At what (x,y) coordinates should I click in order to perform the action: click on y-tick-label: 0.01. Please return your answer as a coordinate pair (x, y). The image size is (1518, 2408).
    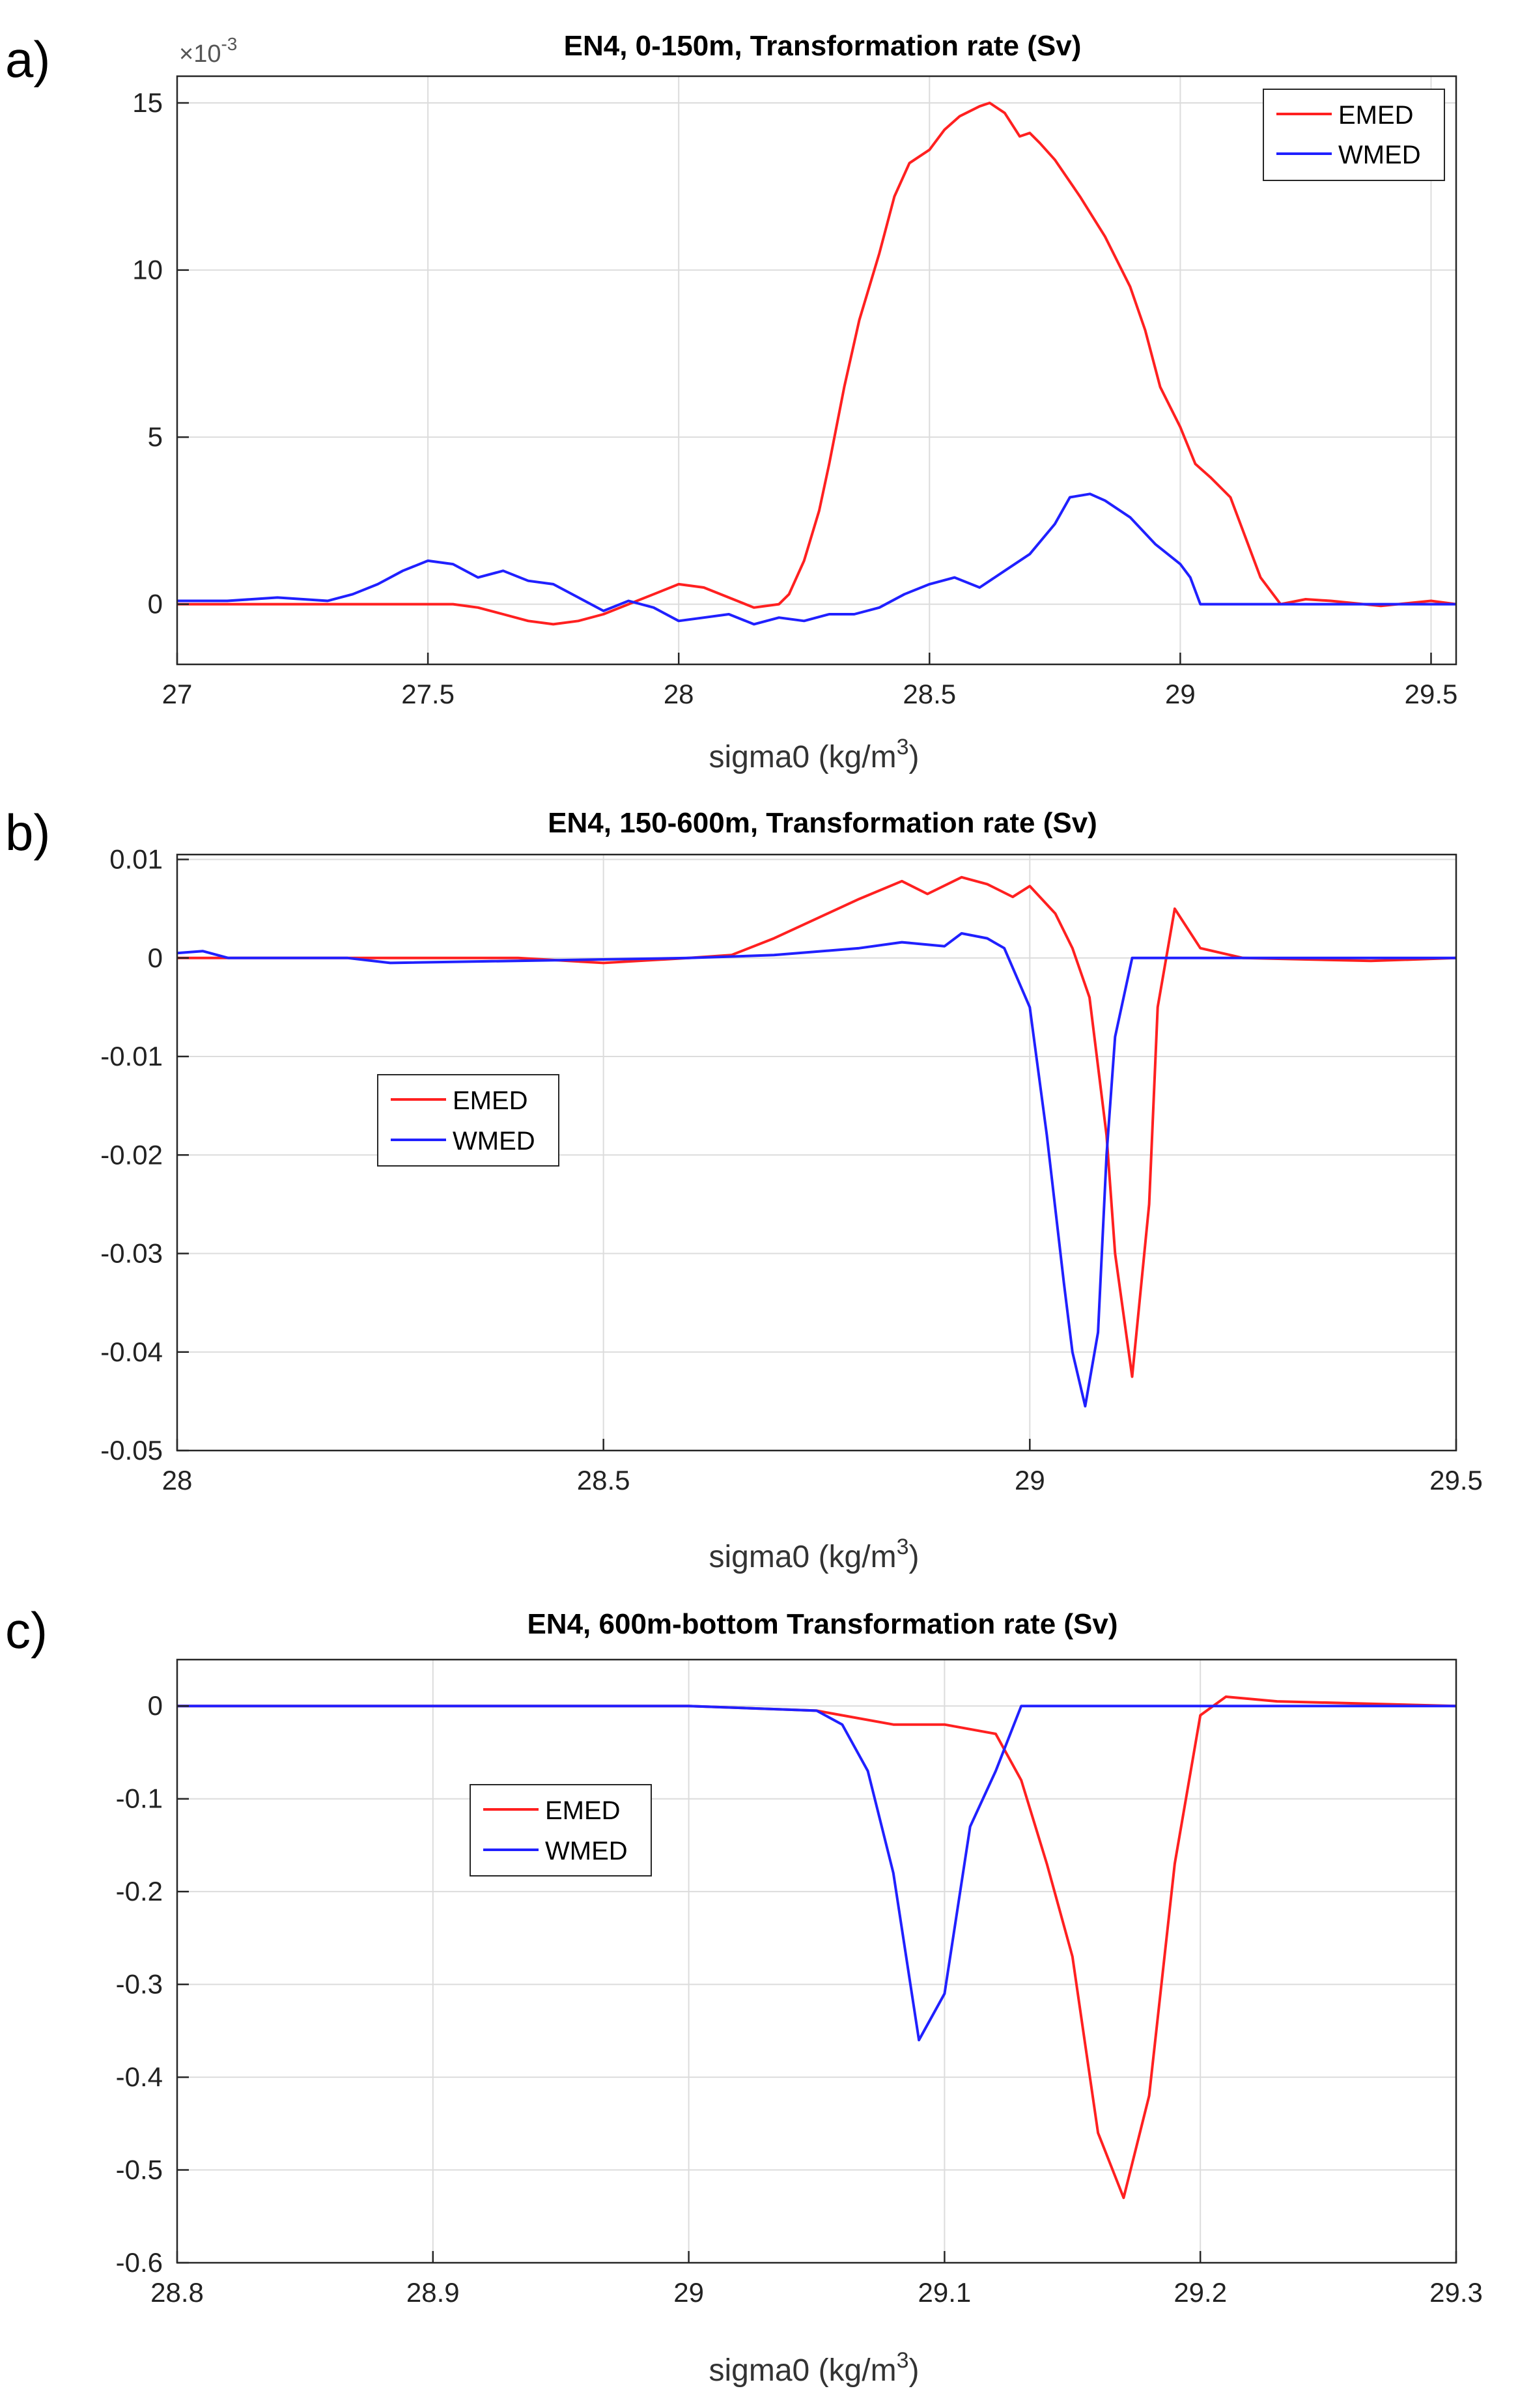
    Looking at the image, I should click on (136, 859).